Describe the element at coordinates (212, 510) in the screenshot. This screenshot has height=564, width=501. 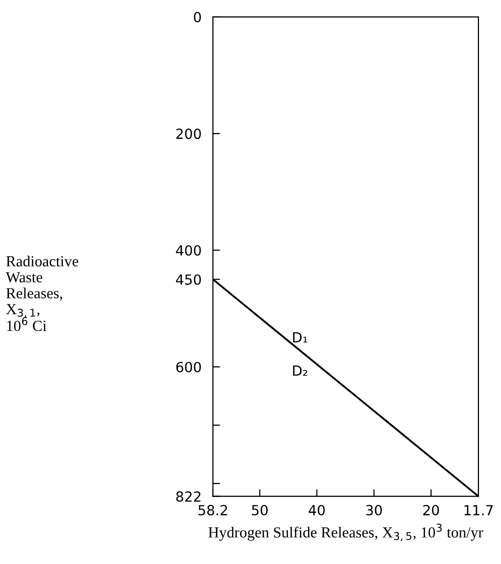
I see `x-tick-label: 58.2` at that location.